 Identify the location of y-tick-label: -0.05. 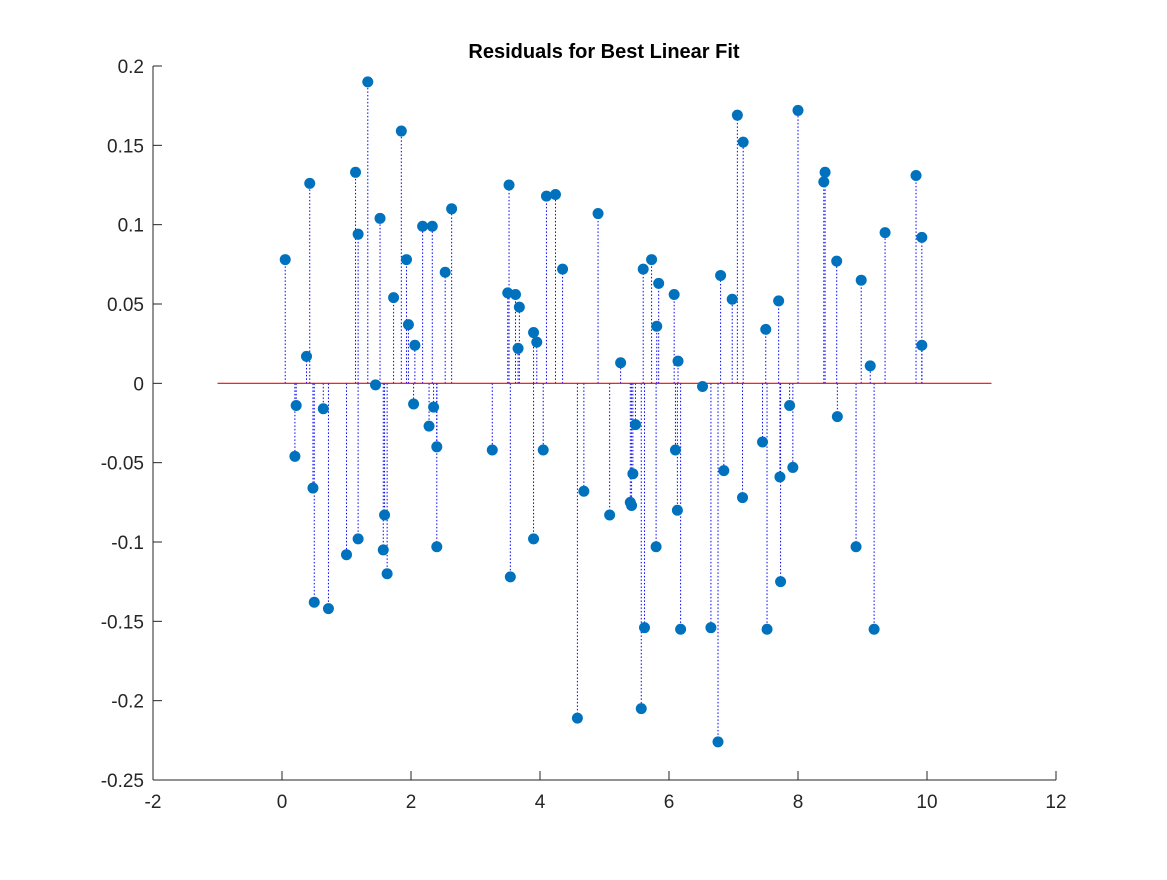
(122, 464).